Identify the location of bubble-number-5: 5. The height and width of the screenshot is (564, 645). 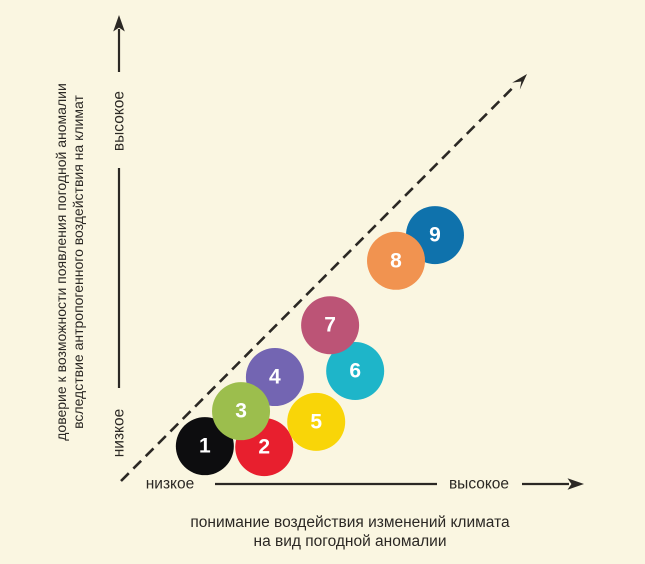
(316, 421).